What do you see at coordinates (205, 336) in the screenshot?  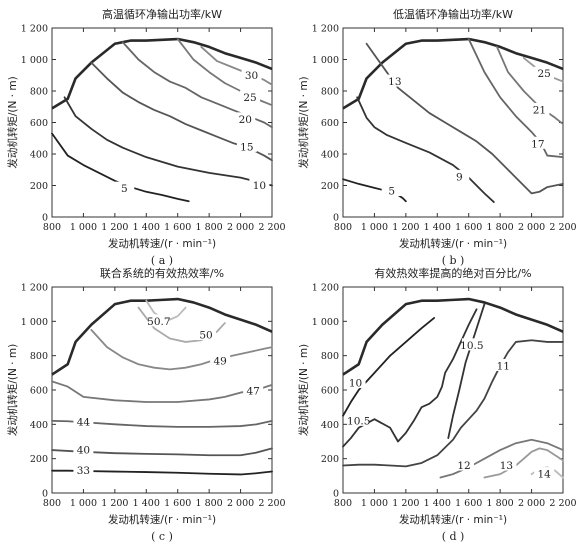 I see `contour-label: 50` at bounding box center [205, 336].